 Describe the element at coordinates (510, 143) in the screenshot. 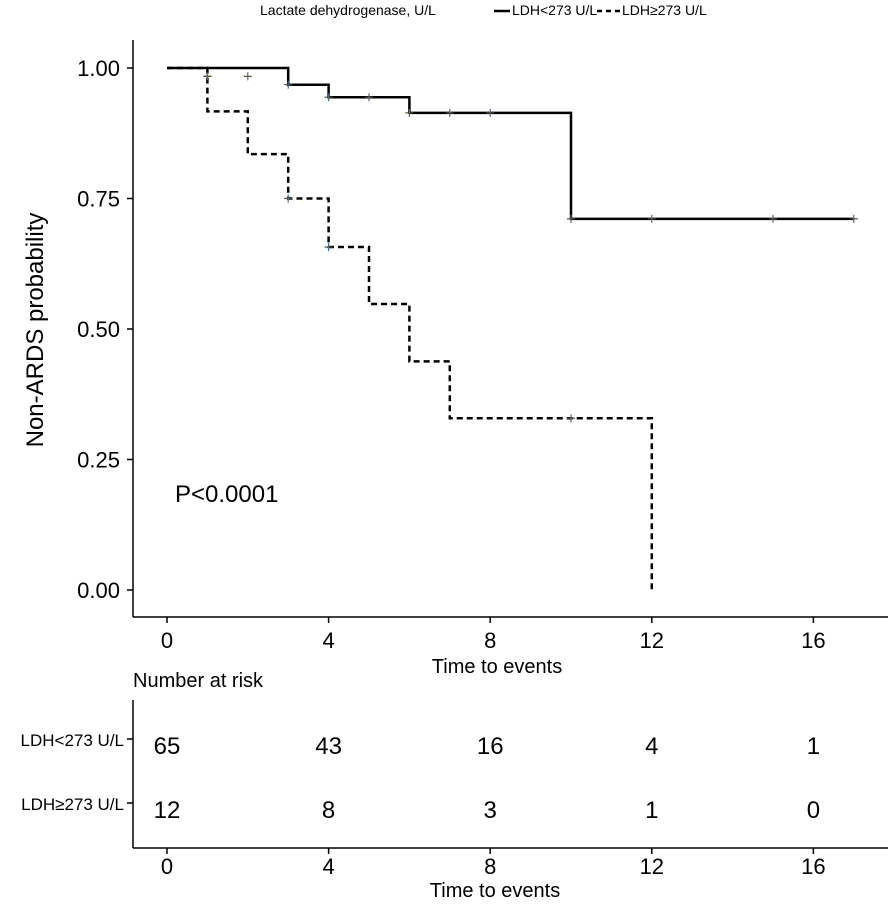

I see `series-line-ldh-low` at that location.